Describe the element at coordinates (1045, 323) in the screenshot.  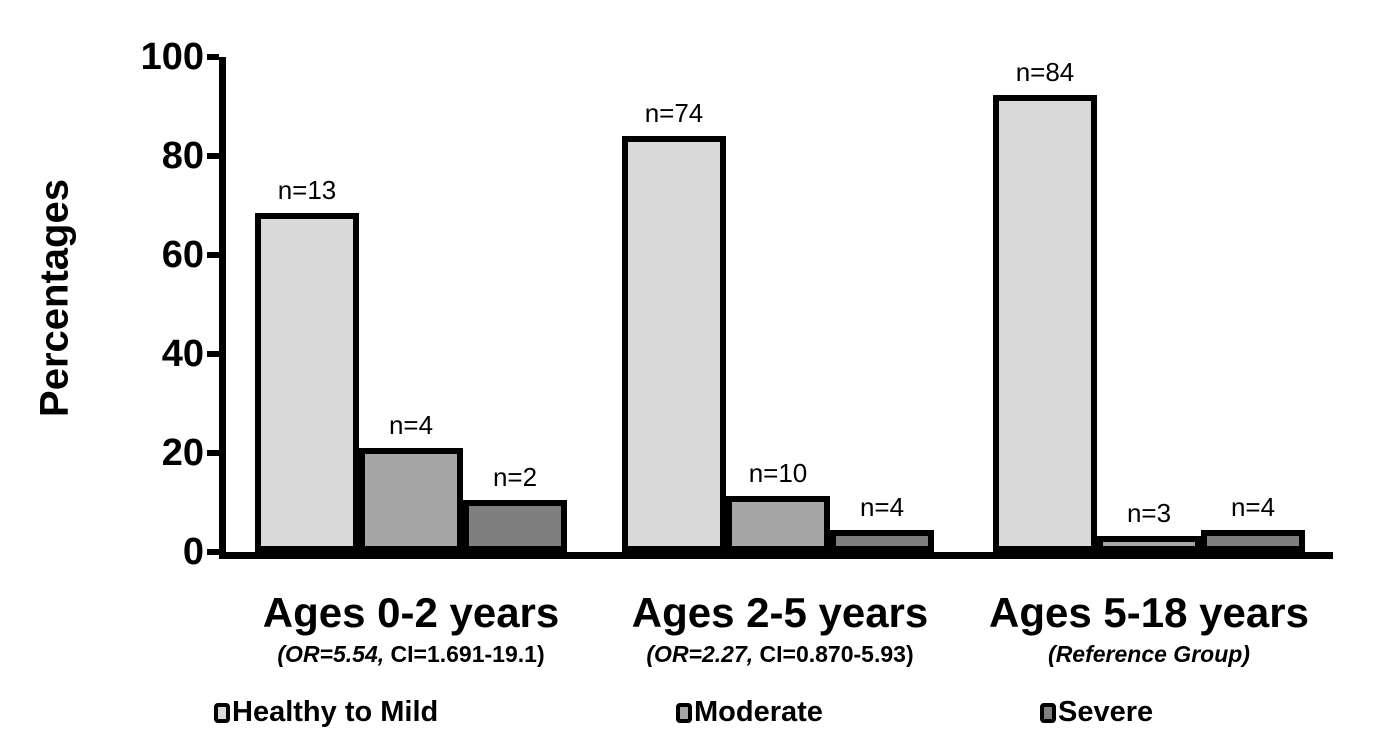
I see `bar-ages-5-18-years-healthy-to-mild` at that location.